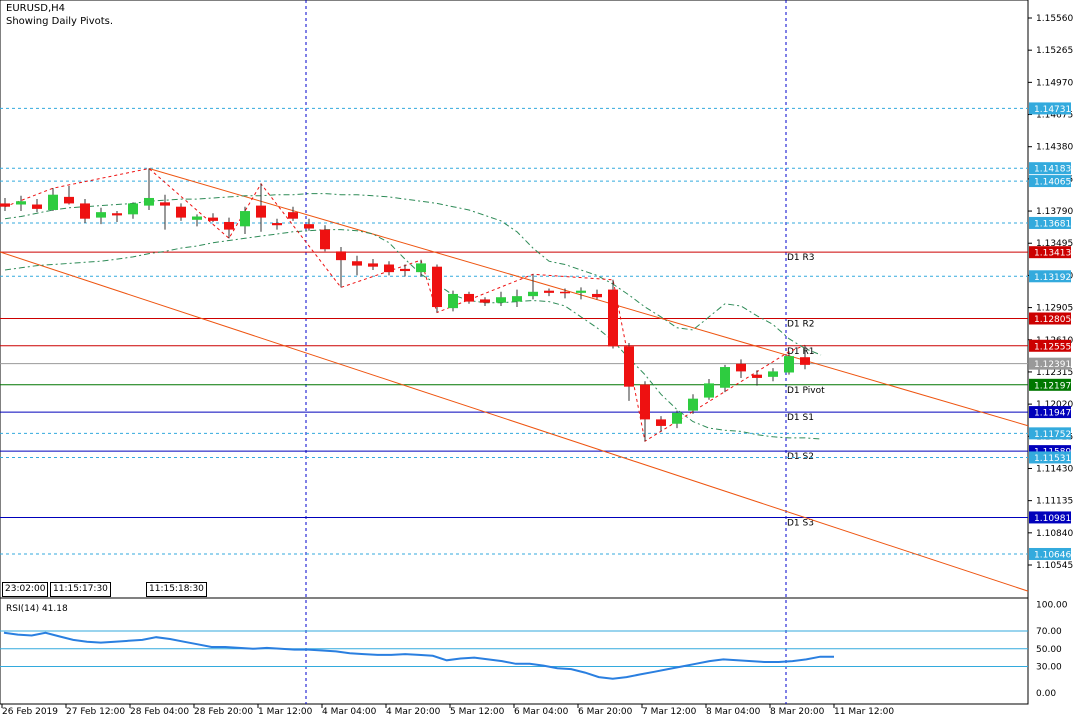  I want to click on price-tick-label: 1.13790, so click(1054, 212).